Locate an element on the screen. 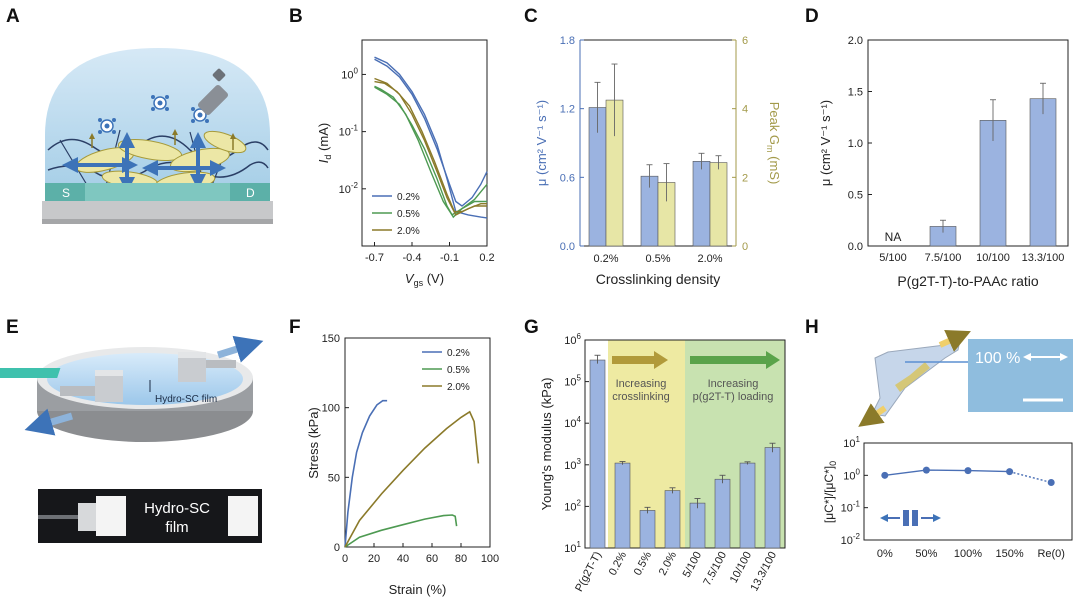 This screenshot has width=1080, height=611. right-tick-label: 4 is located at coordinates (745, 110).